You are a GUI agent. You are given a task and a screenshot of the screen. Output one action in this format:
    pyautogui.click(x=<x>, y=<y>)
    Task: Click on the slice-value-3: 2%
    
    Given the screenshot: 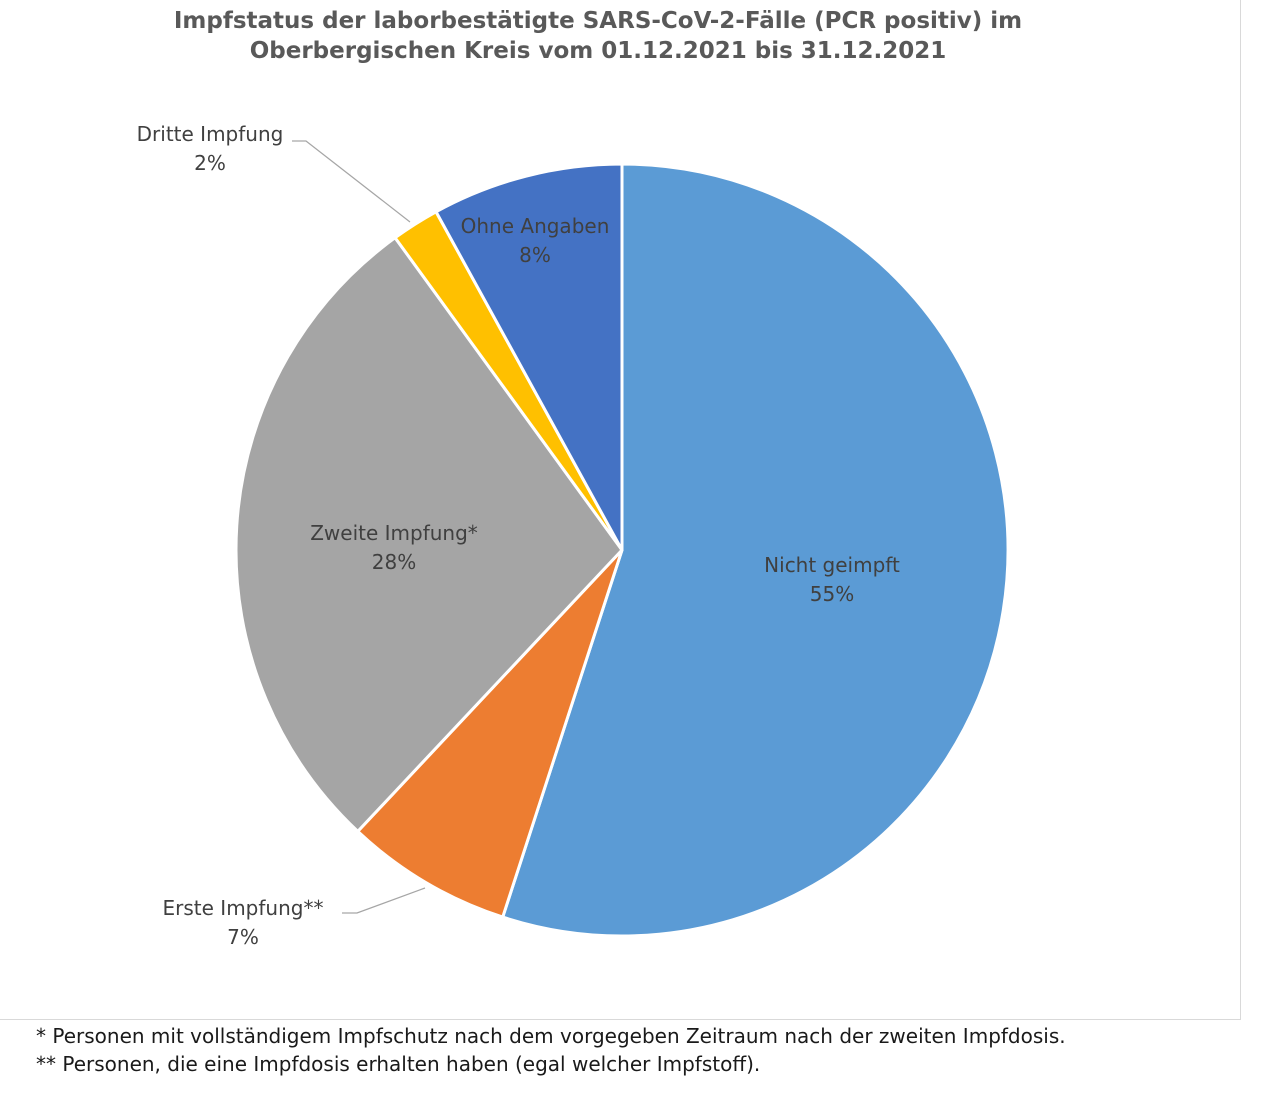 What is the action you would take?
    pyautogui.click(x=210, y=163)
    